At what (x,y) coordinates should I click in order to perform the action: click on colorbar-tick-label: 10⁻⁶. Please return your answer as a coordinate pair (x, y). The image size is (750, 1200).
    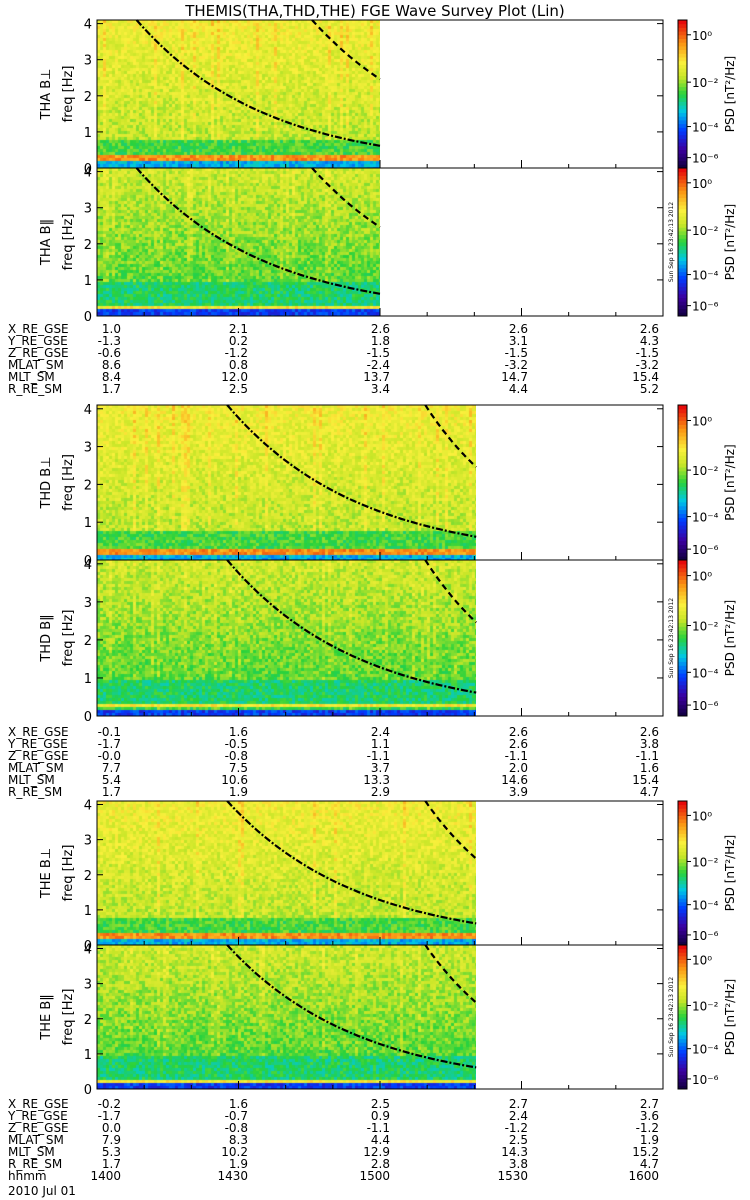
    Looking at the image, I should click on (705, 159).